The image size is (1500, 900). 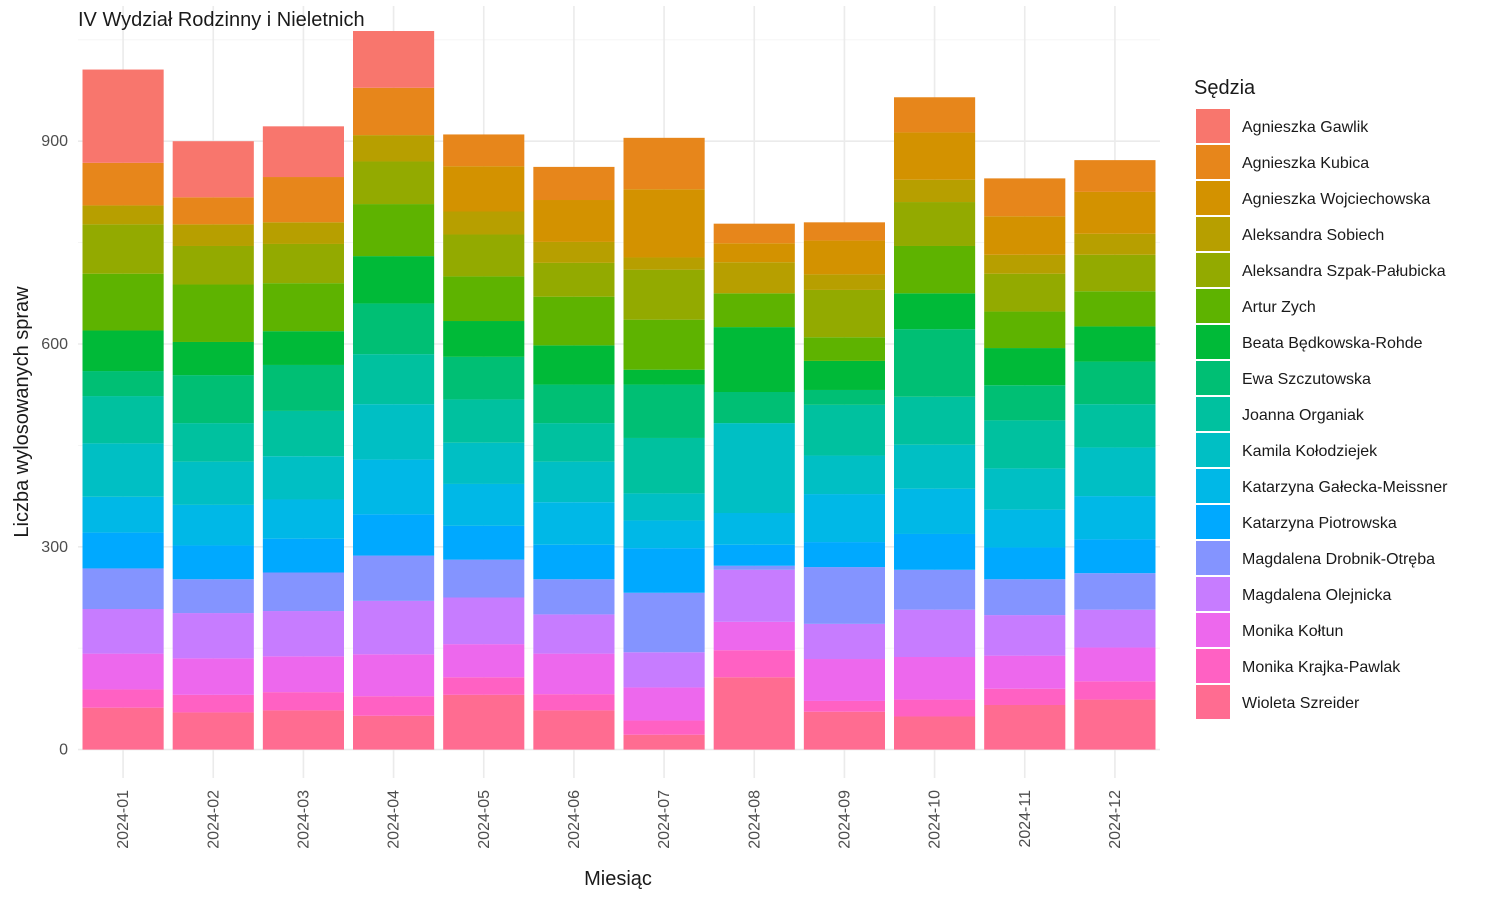 What do you see at coordinates (213, 819) in the screenshot?
I see `x-tick-label: 2024-02` at bounding box center [213, 819].